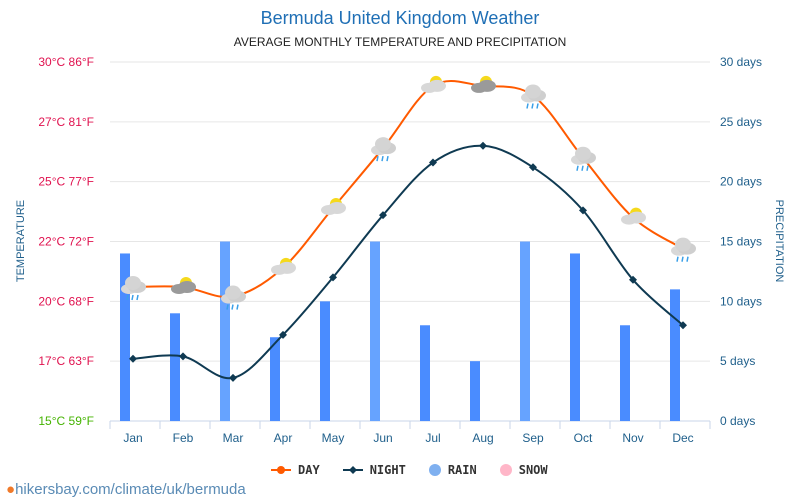 The width and height of the screenshot is (800, 500). Describe the element at coordinates (66, 421) in the screenshot. I see `left-tick-label: 15°C 59°F` at that location.